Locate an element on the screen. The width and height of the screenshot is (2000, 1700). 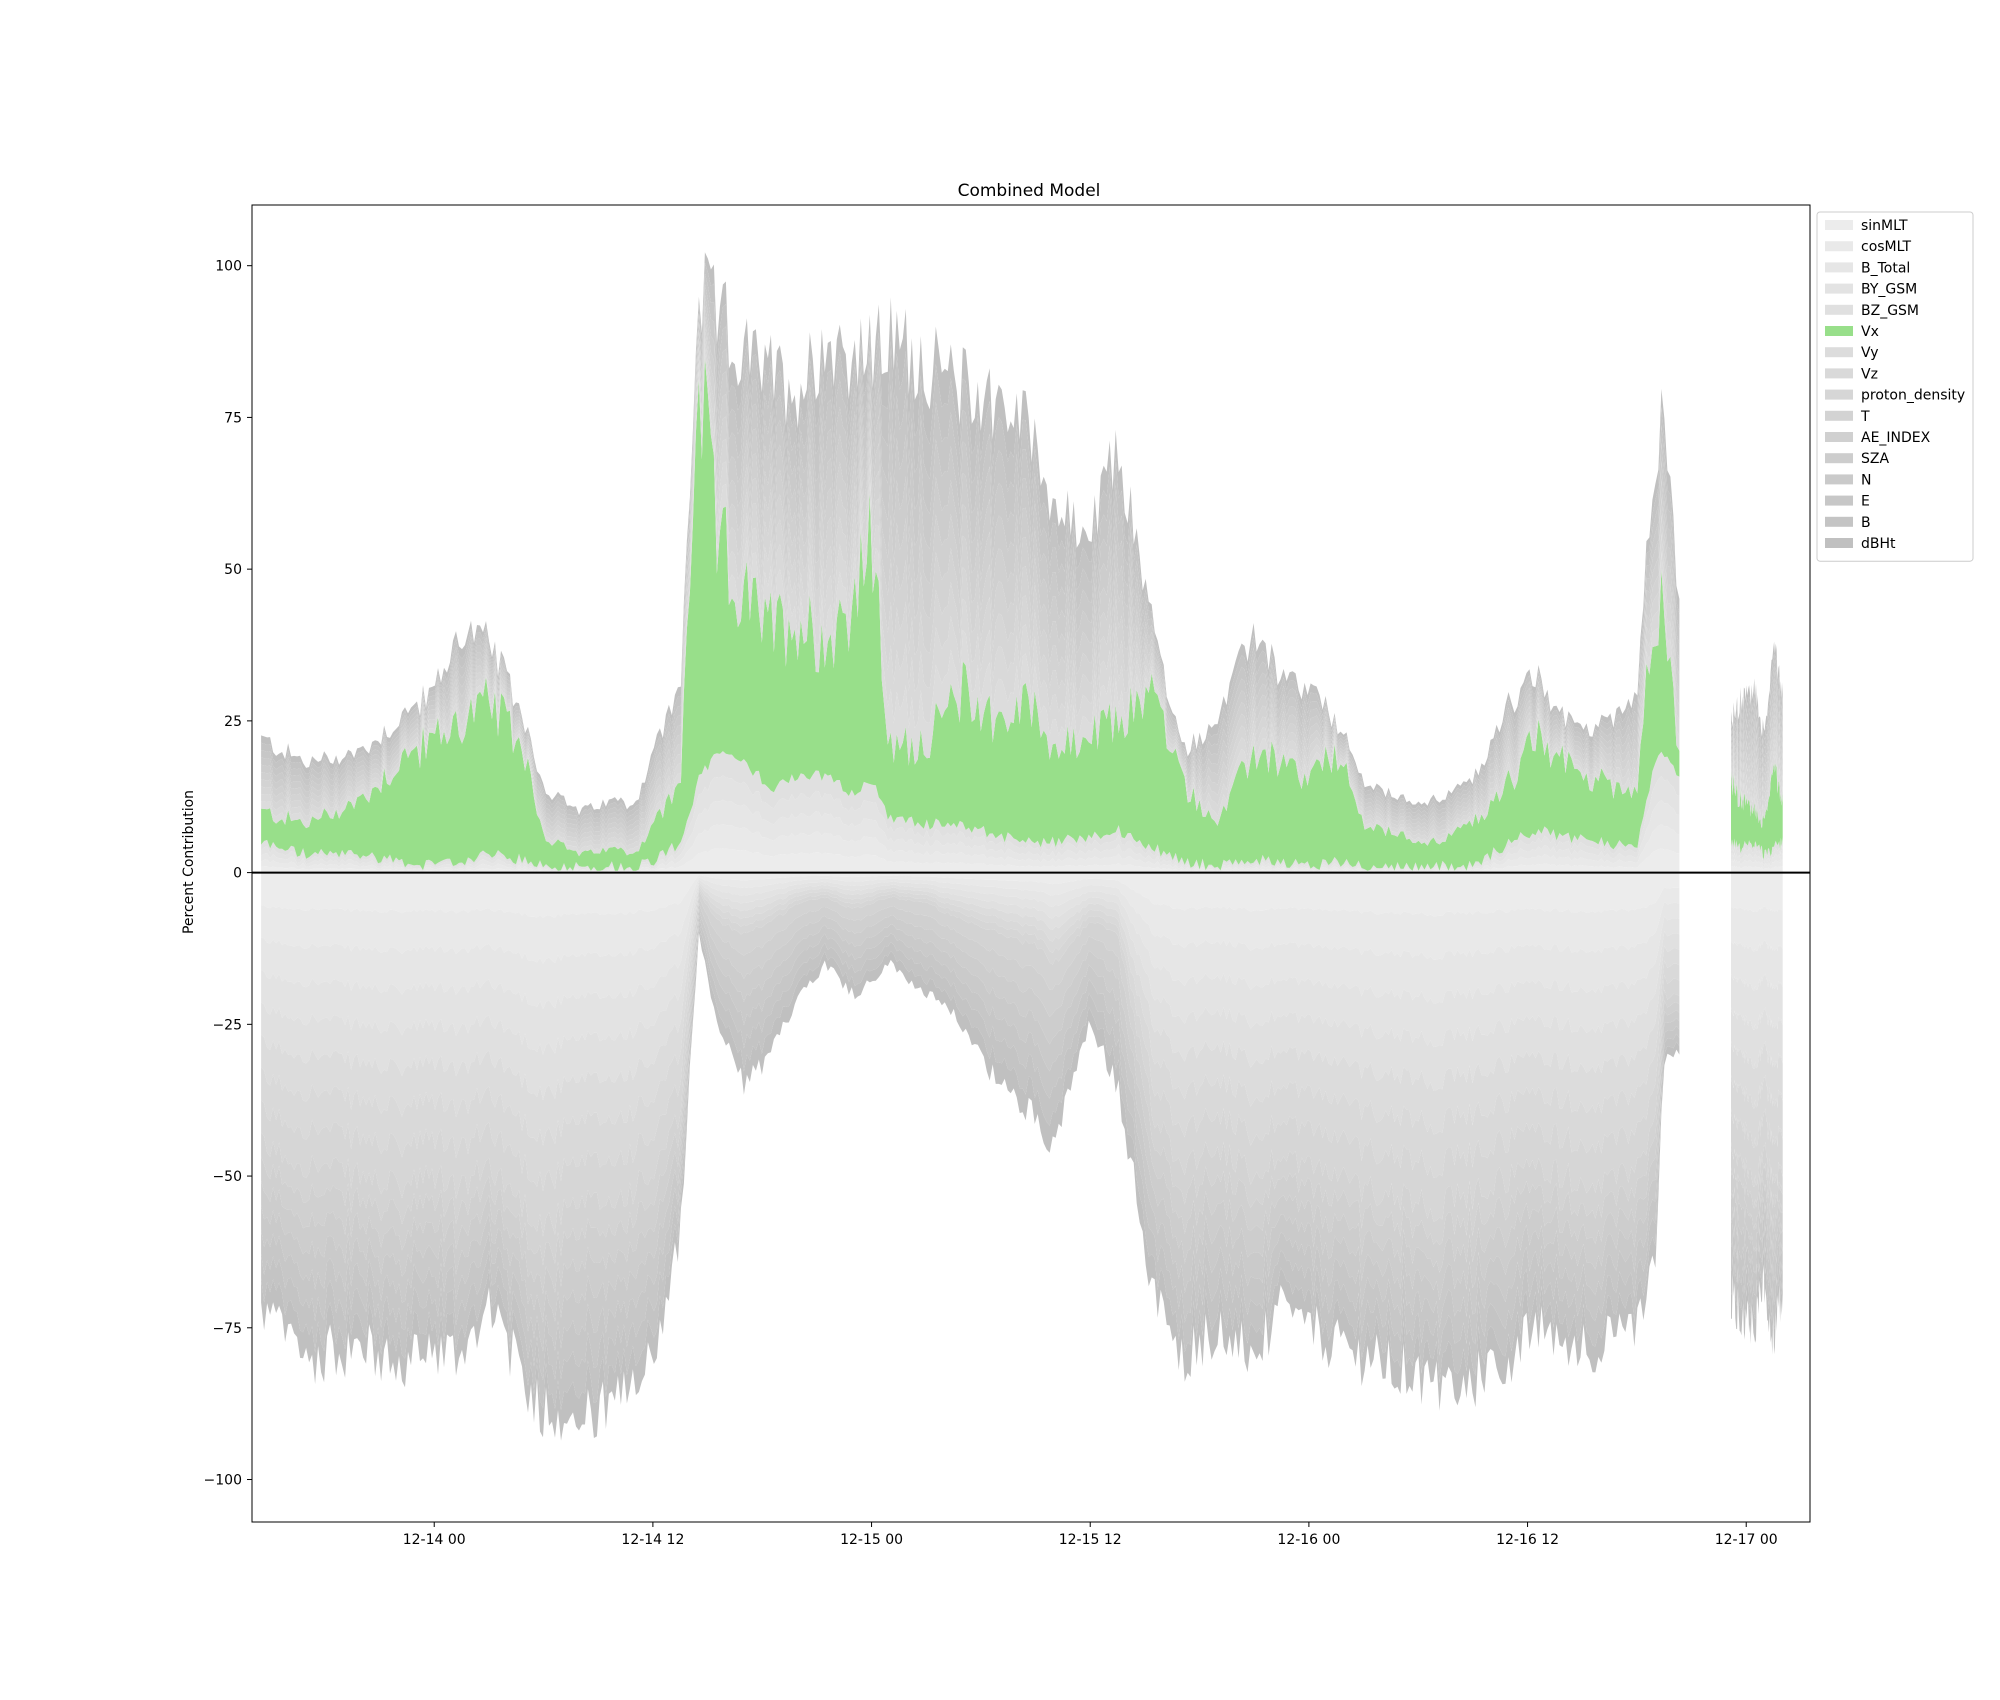
legend-label: dBHt is located at coordinates (1878, 544).